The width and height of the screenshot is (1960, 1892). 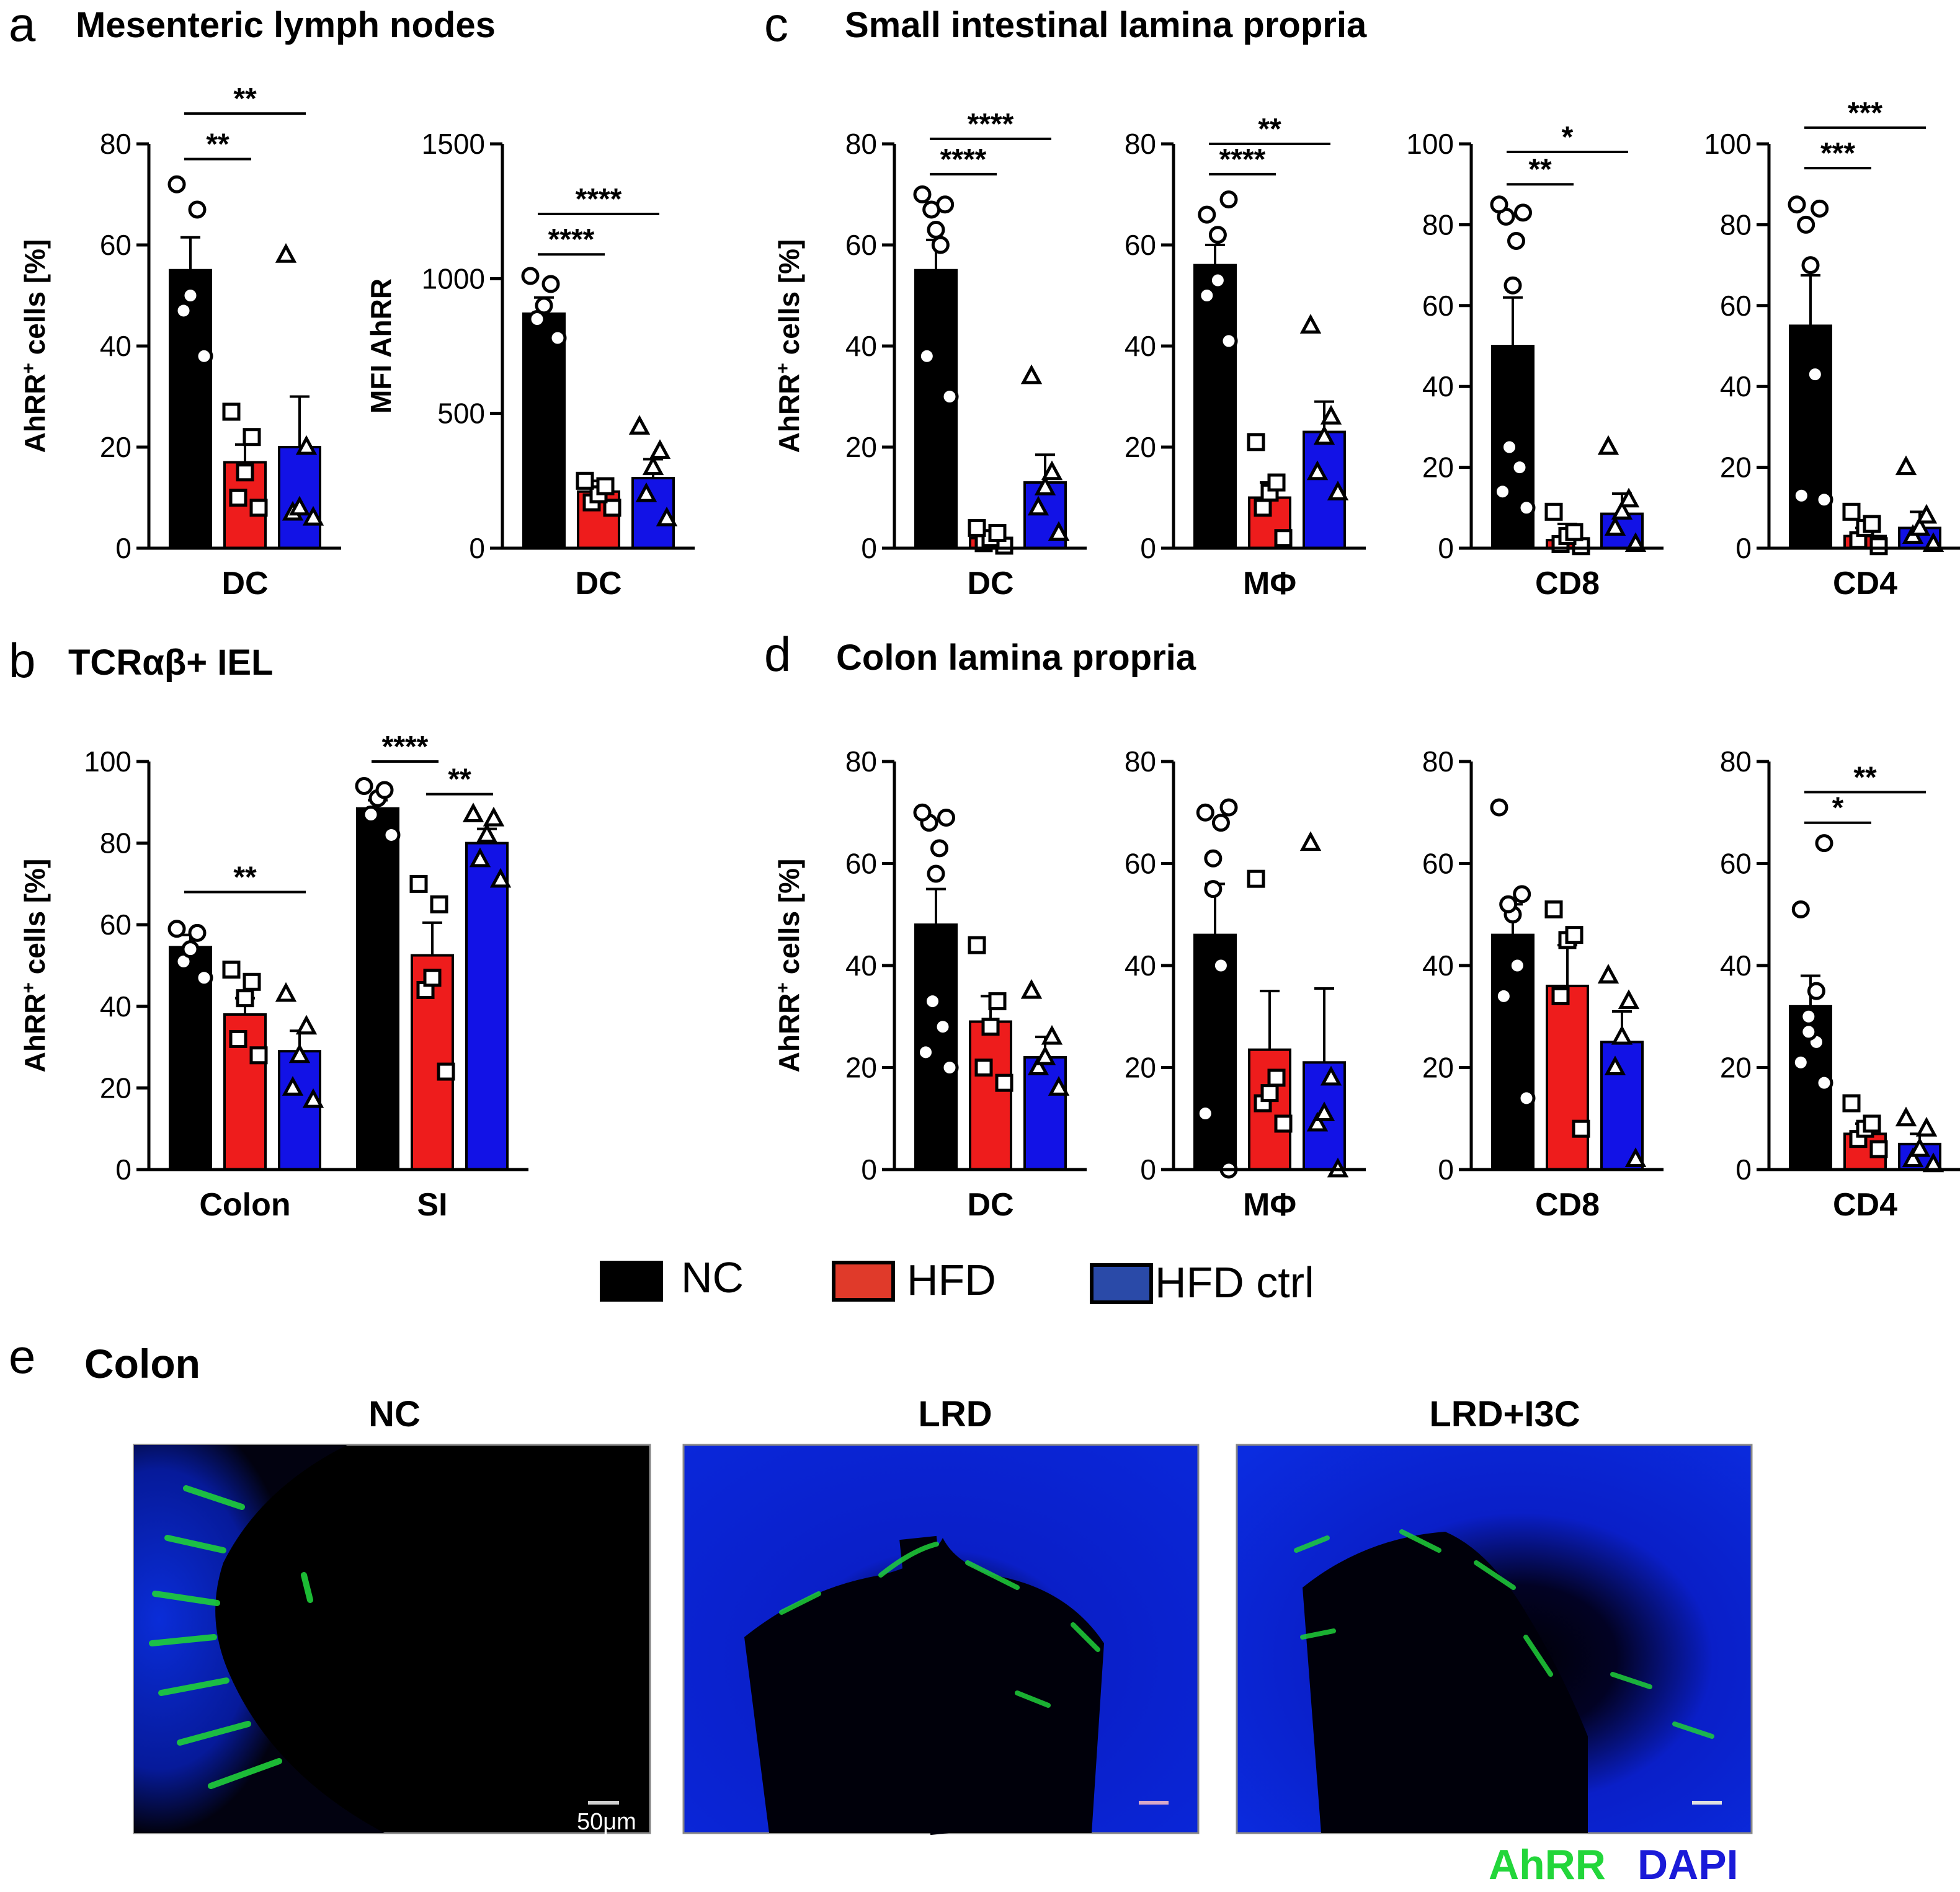 I want to click on legend-label-hfd: HFD, so click(x=951, y=1280).